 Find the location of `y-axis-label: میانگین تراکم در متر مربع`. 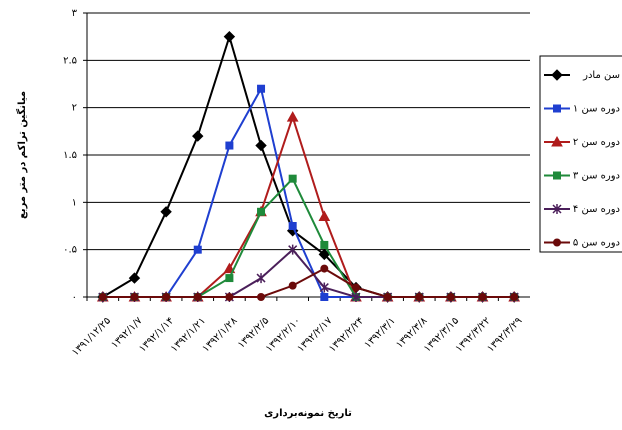

y-axis-label: میانگین تراکم در متر مربع is located at coordinates (21, 155).